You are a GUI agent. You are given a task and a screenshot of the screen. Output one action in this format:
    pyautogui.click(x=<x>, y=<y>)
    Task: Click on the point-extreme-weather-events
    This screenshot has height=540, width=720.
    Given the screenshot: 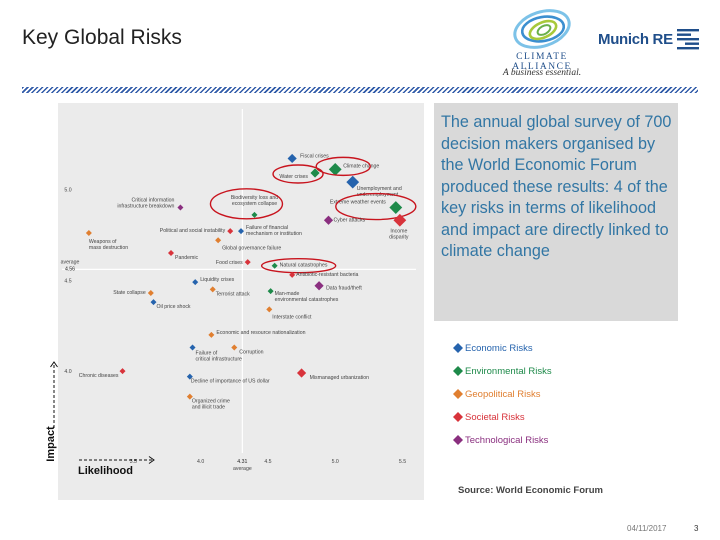 What is the action you would take?
    pyautogui.click(x=396, y=207)
    